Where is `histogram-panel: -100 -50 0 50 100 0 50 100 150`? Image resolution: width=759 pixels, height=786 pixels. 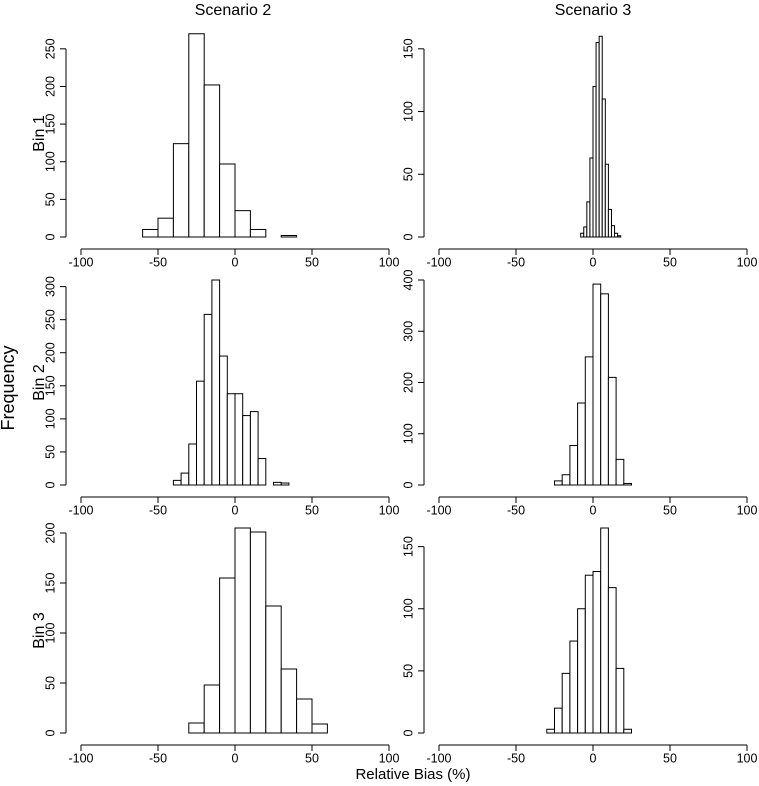 histogram-panel: -100 -50 0 50 100 0 50 100 150 is located at coordinates (579, 646).